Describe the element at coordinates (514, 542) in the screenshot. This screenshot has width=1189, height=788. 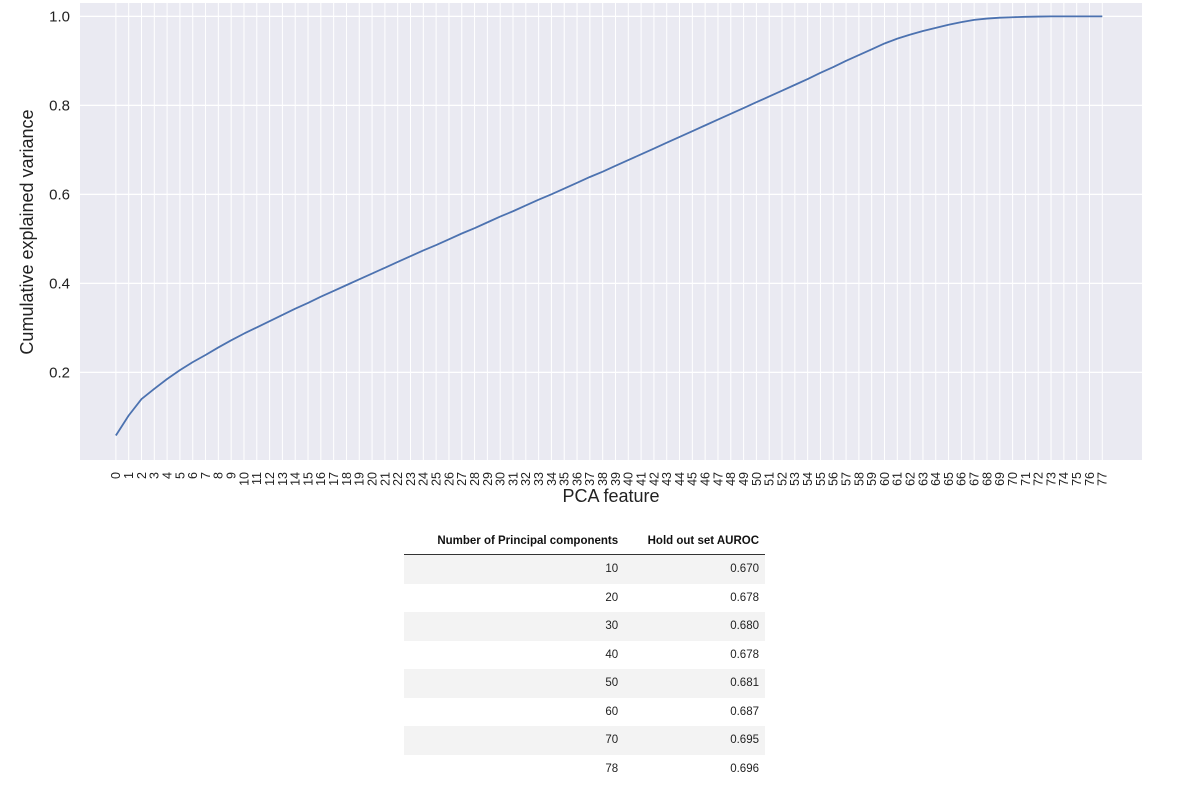
I see `header-num-components: Number of Principal components` at that location.